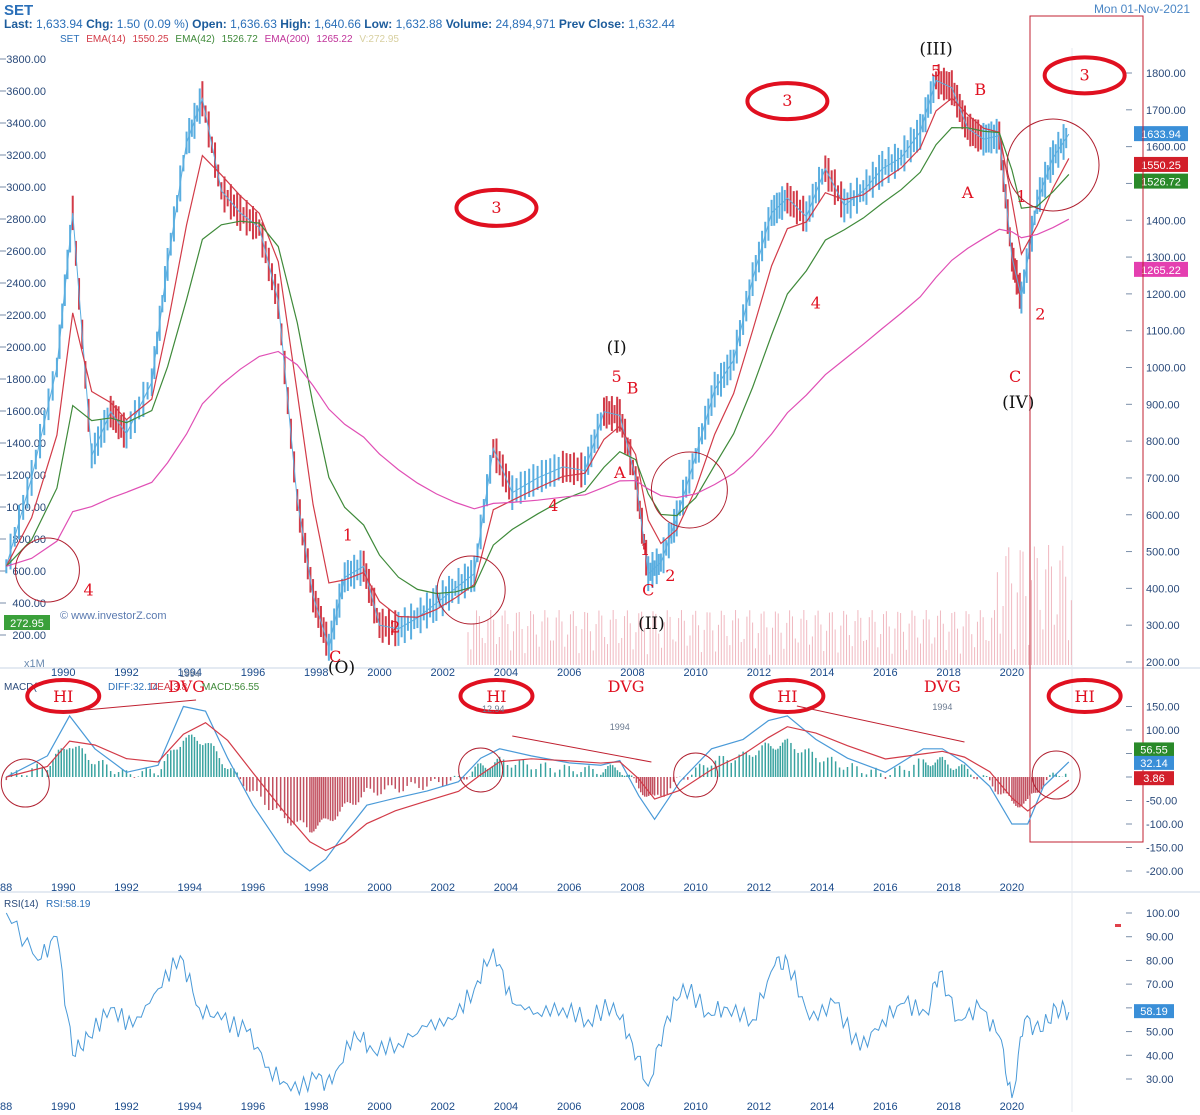  I want to click on legend-ema200-value: 1265.22, so click(334, 39).